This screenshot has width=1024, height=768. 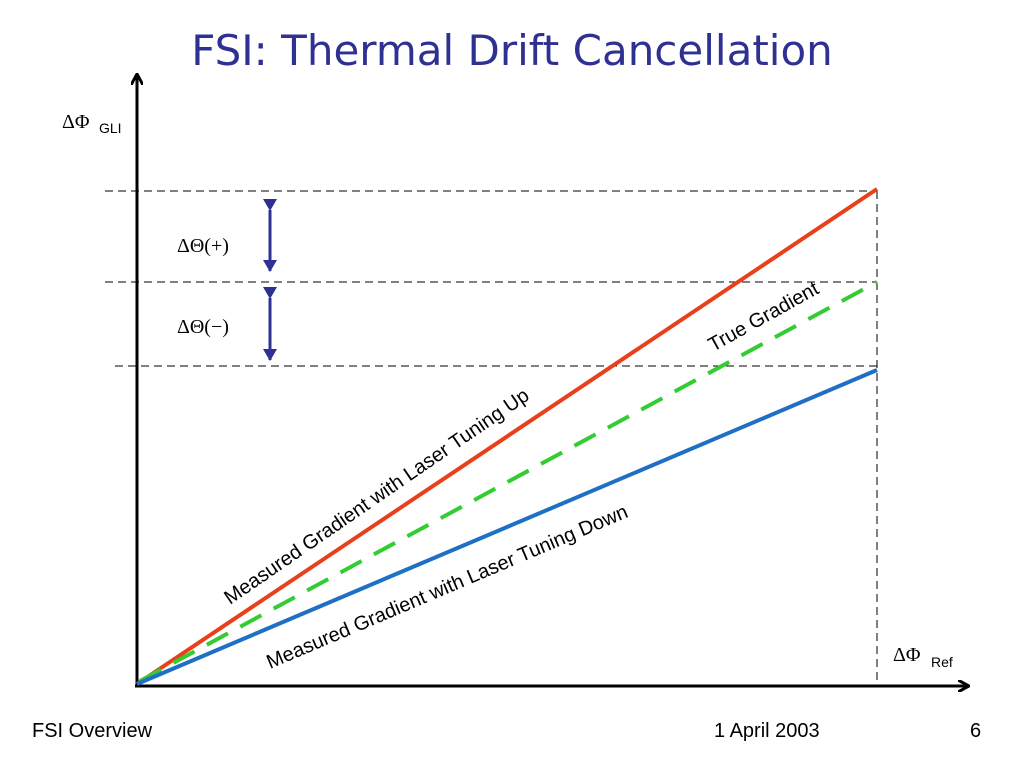 I want to click on delta-plus-label: ΔΘ(+), so click(x=203, y=246).